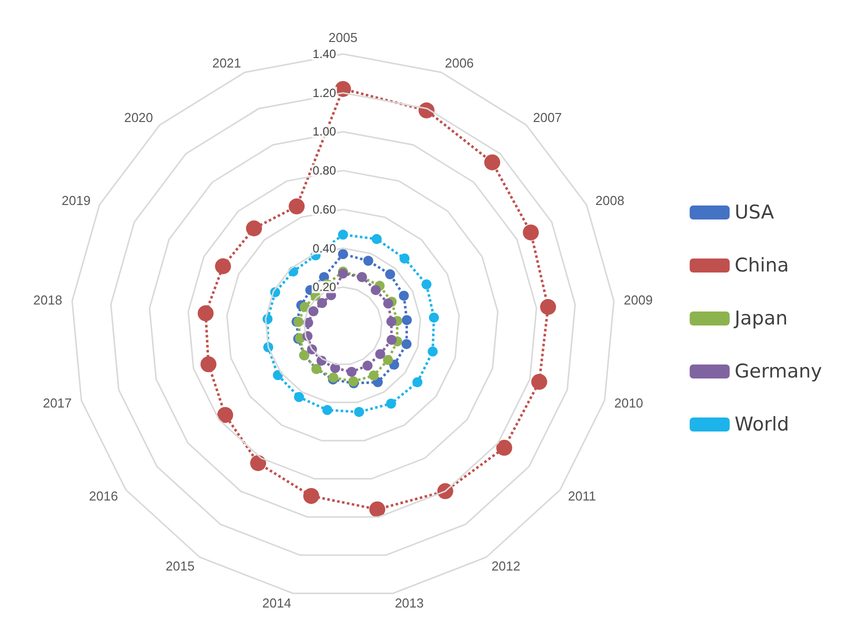 The width and height of the screenshot is (845, 637). What do you see at coordinates (609, 200) in the screenshot?
I see `spoke-label: 2008` at bounding box center [609, 200].